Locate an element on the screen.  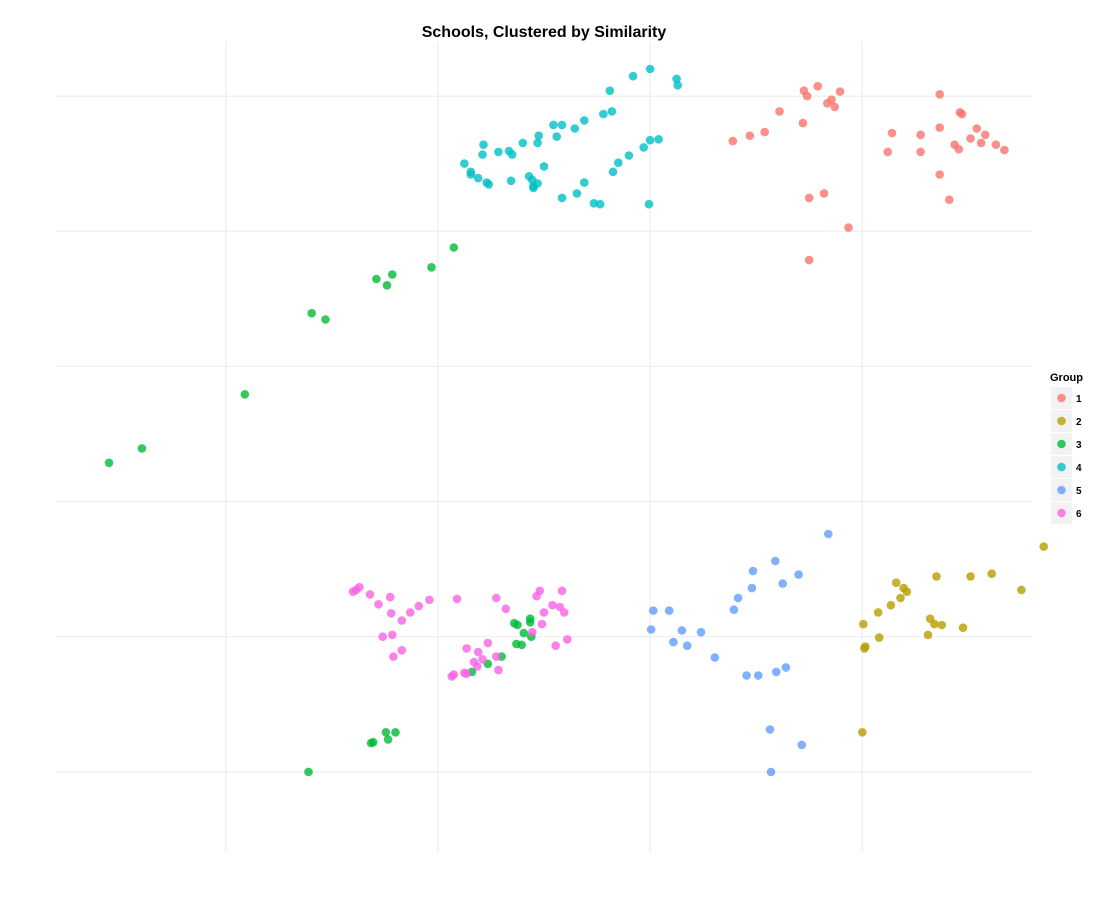
chart-title: Schools, Clustered by Similarity is located at coordinates (544, 32).